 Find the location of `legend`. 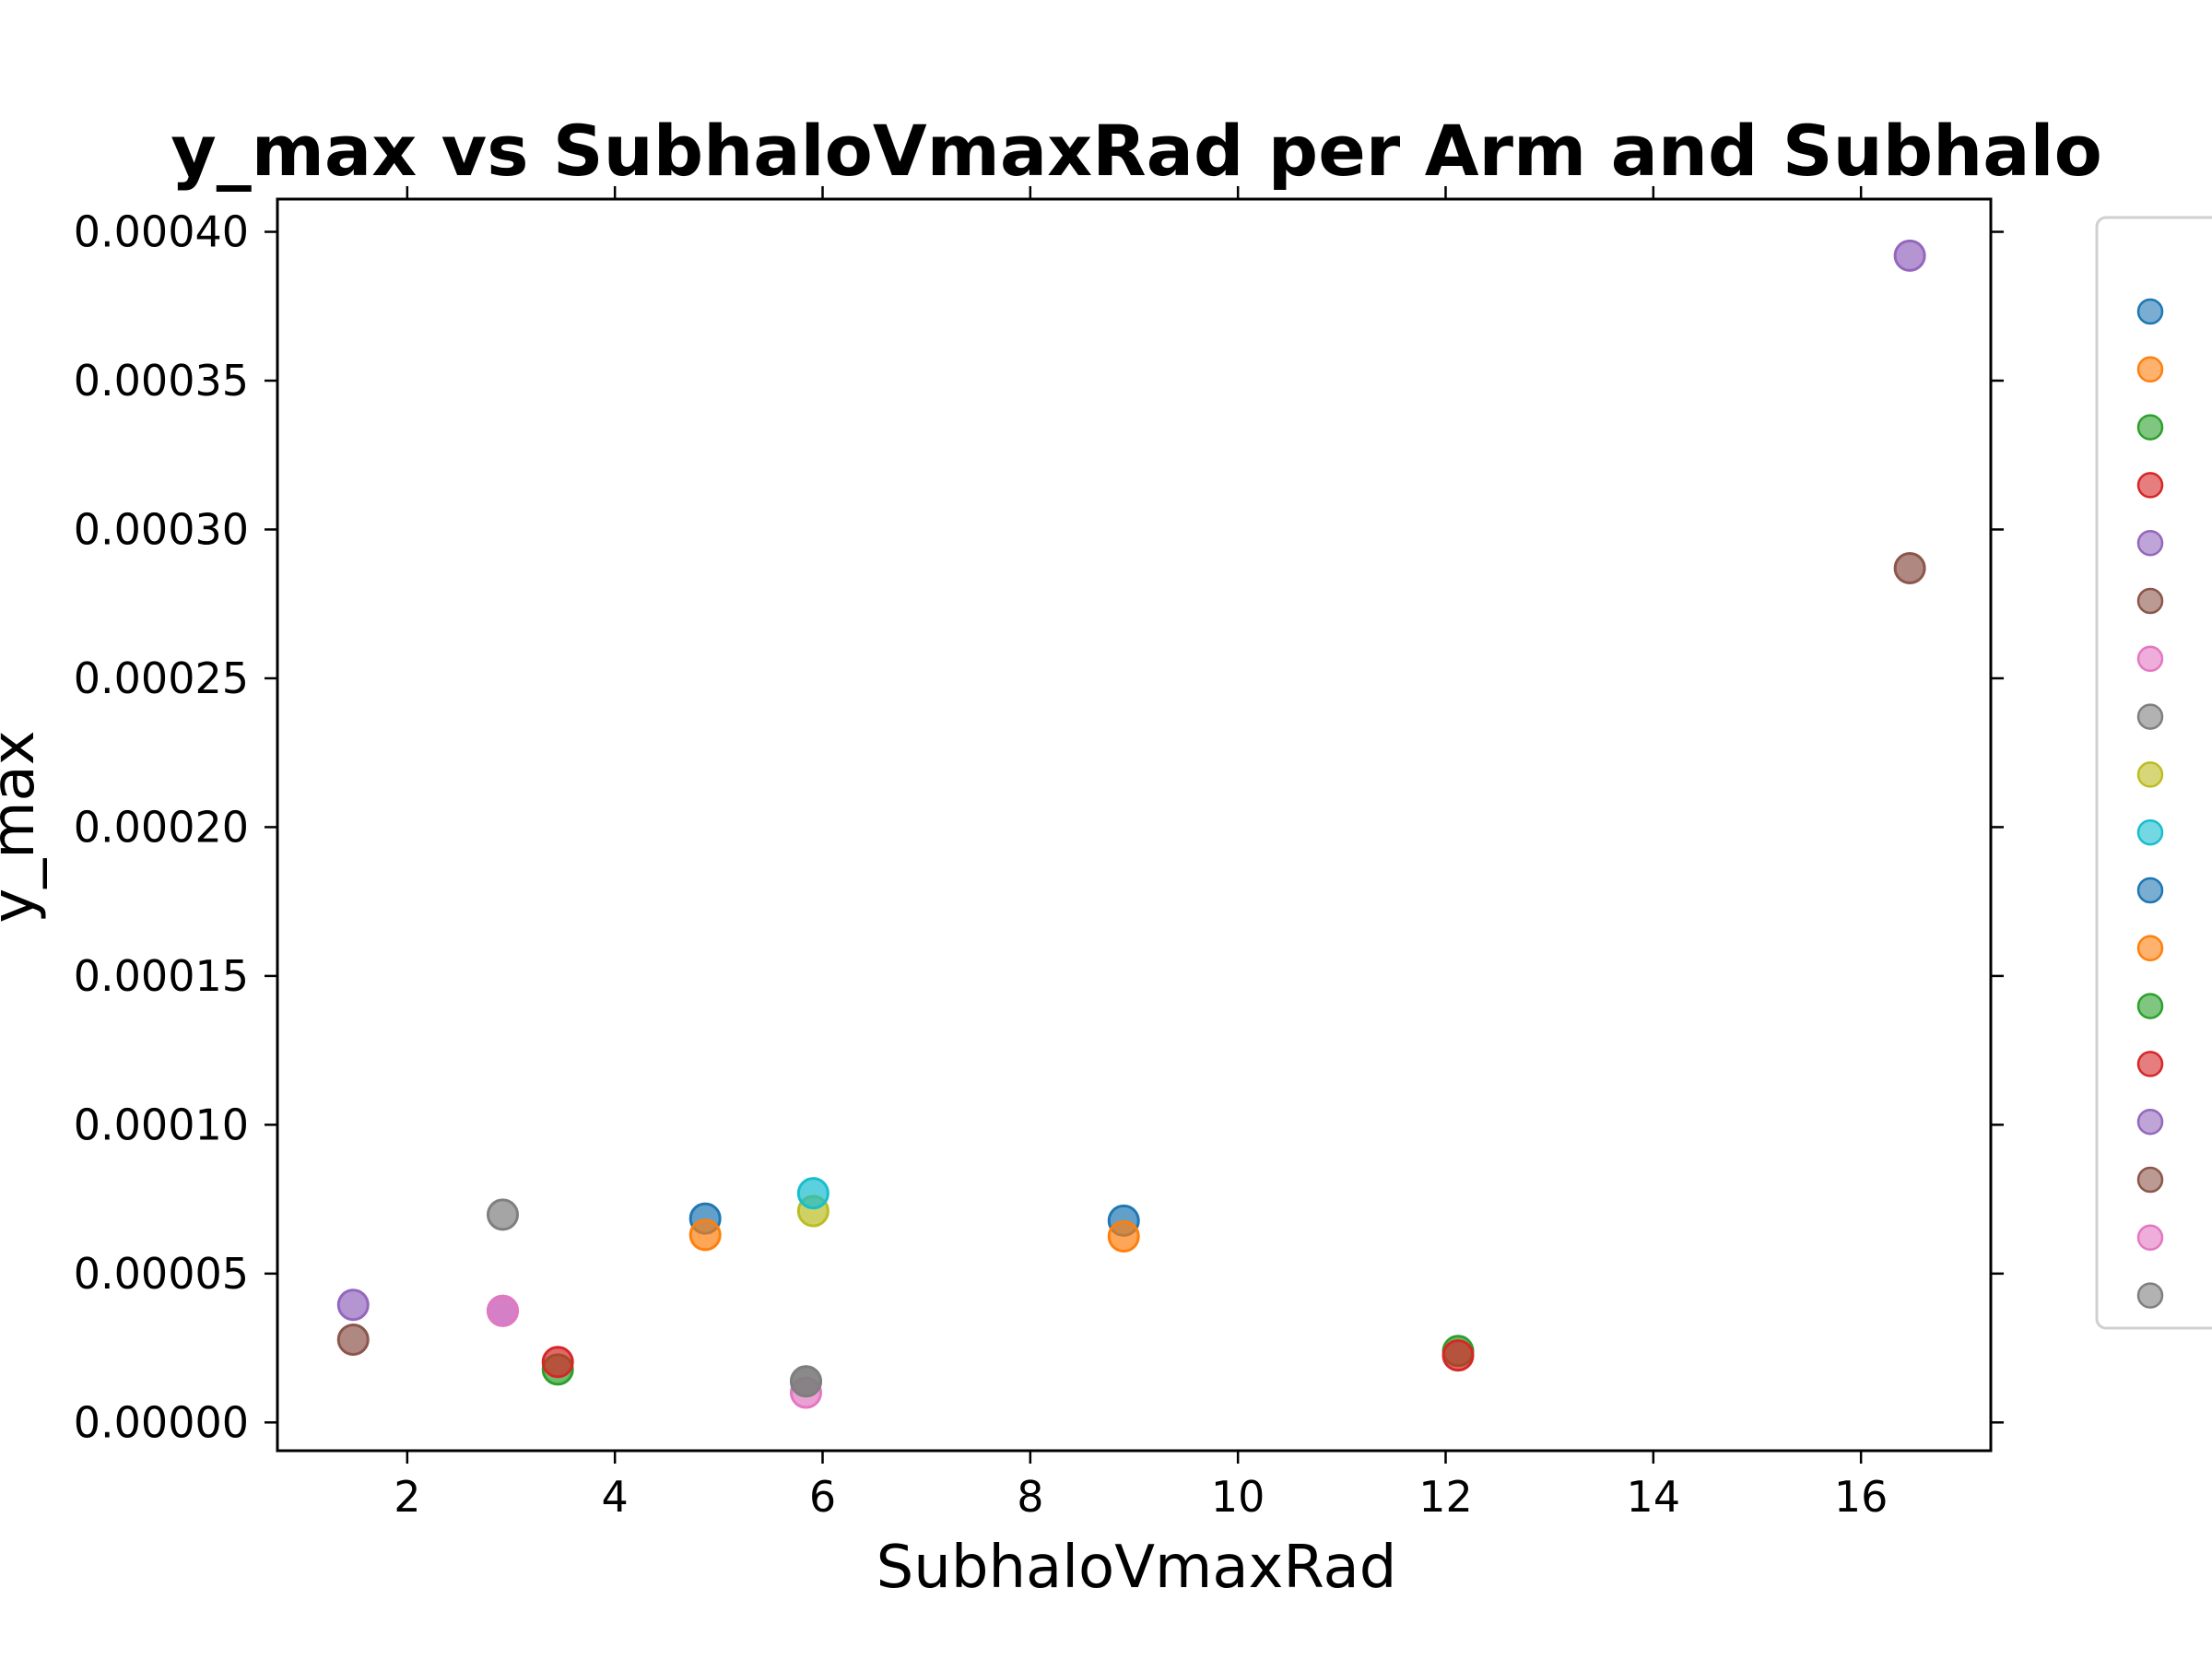

legend is located at coordinates (2153, 773).